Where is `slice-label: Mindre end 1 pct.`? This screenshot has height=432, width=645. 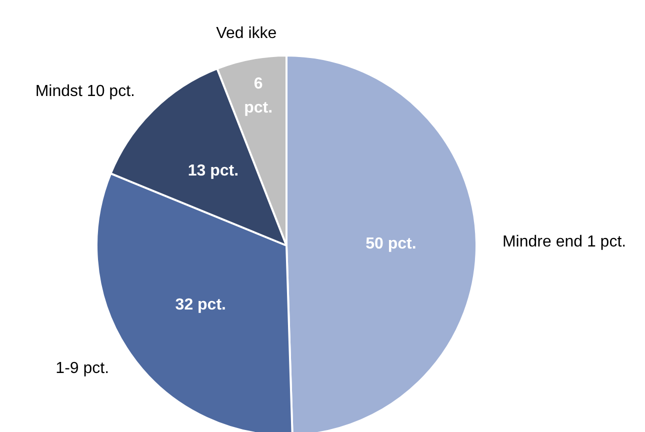
slice-label: Mindre end 1 pct. is located at coordinates (564, 242).